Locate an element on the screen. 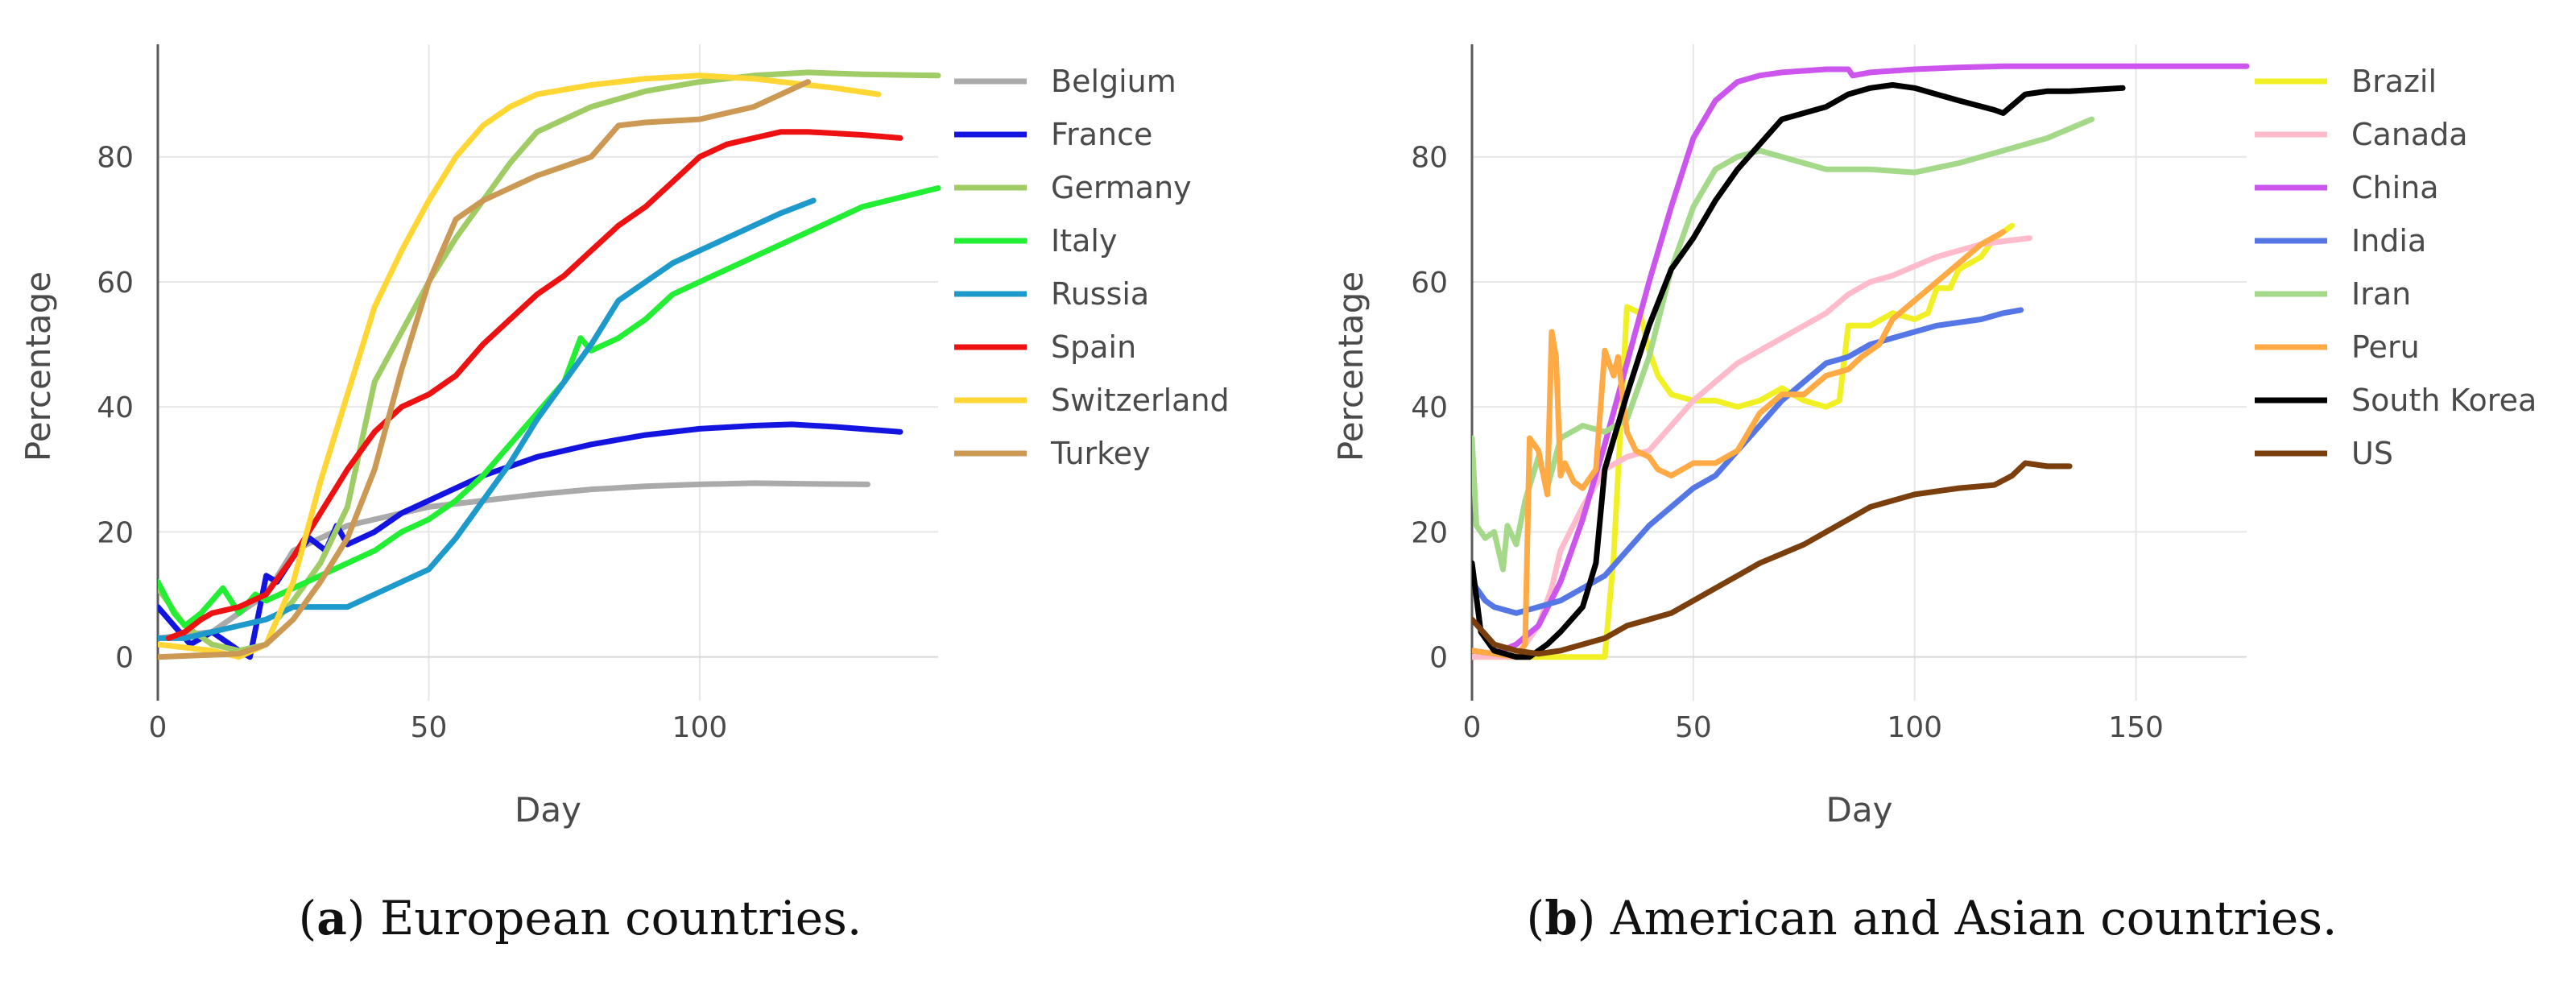 This screenshot has width=2576, height=985. series-line-iran is located at coordinates (1784, 344).